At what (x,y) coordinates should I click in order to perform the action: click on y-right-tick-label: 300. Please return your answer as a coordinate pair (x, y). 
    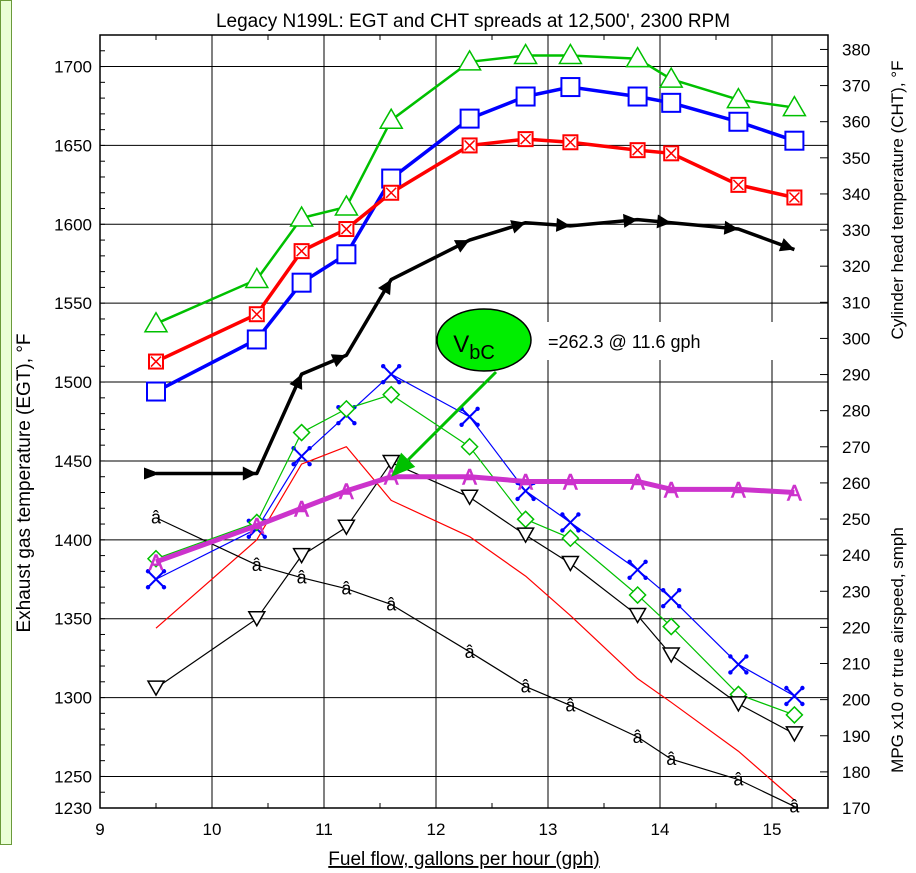
    Looking at the image, I should click on (856, 338).